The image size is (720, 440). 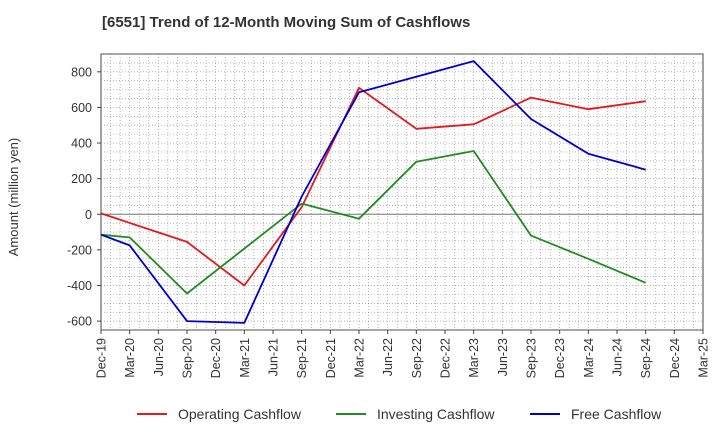 What do you see at coordinates (188, 358) in the screenshot?
I see `x-tick-label: Sep-20` at bounding box center [188, 358].